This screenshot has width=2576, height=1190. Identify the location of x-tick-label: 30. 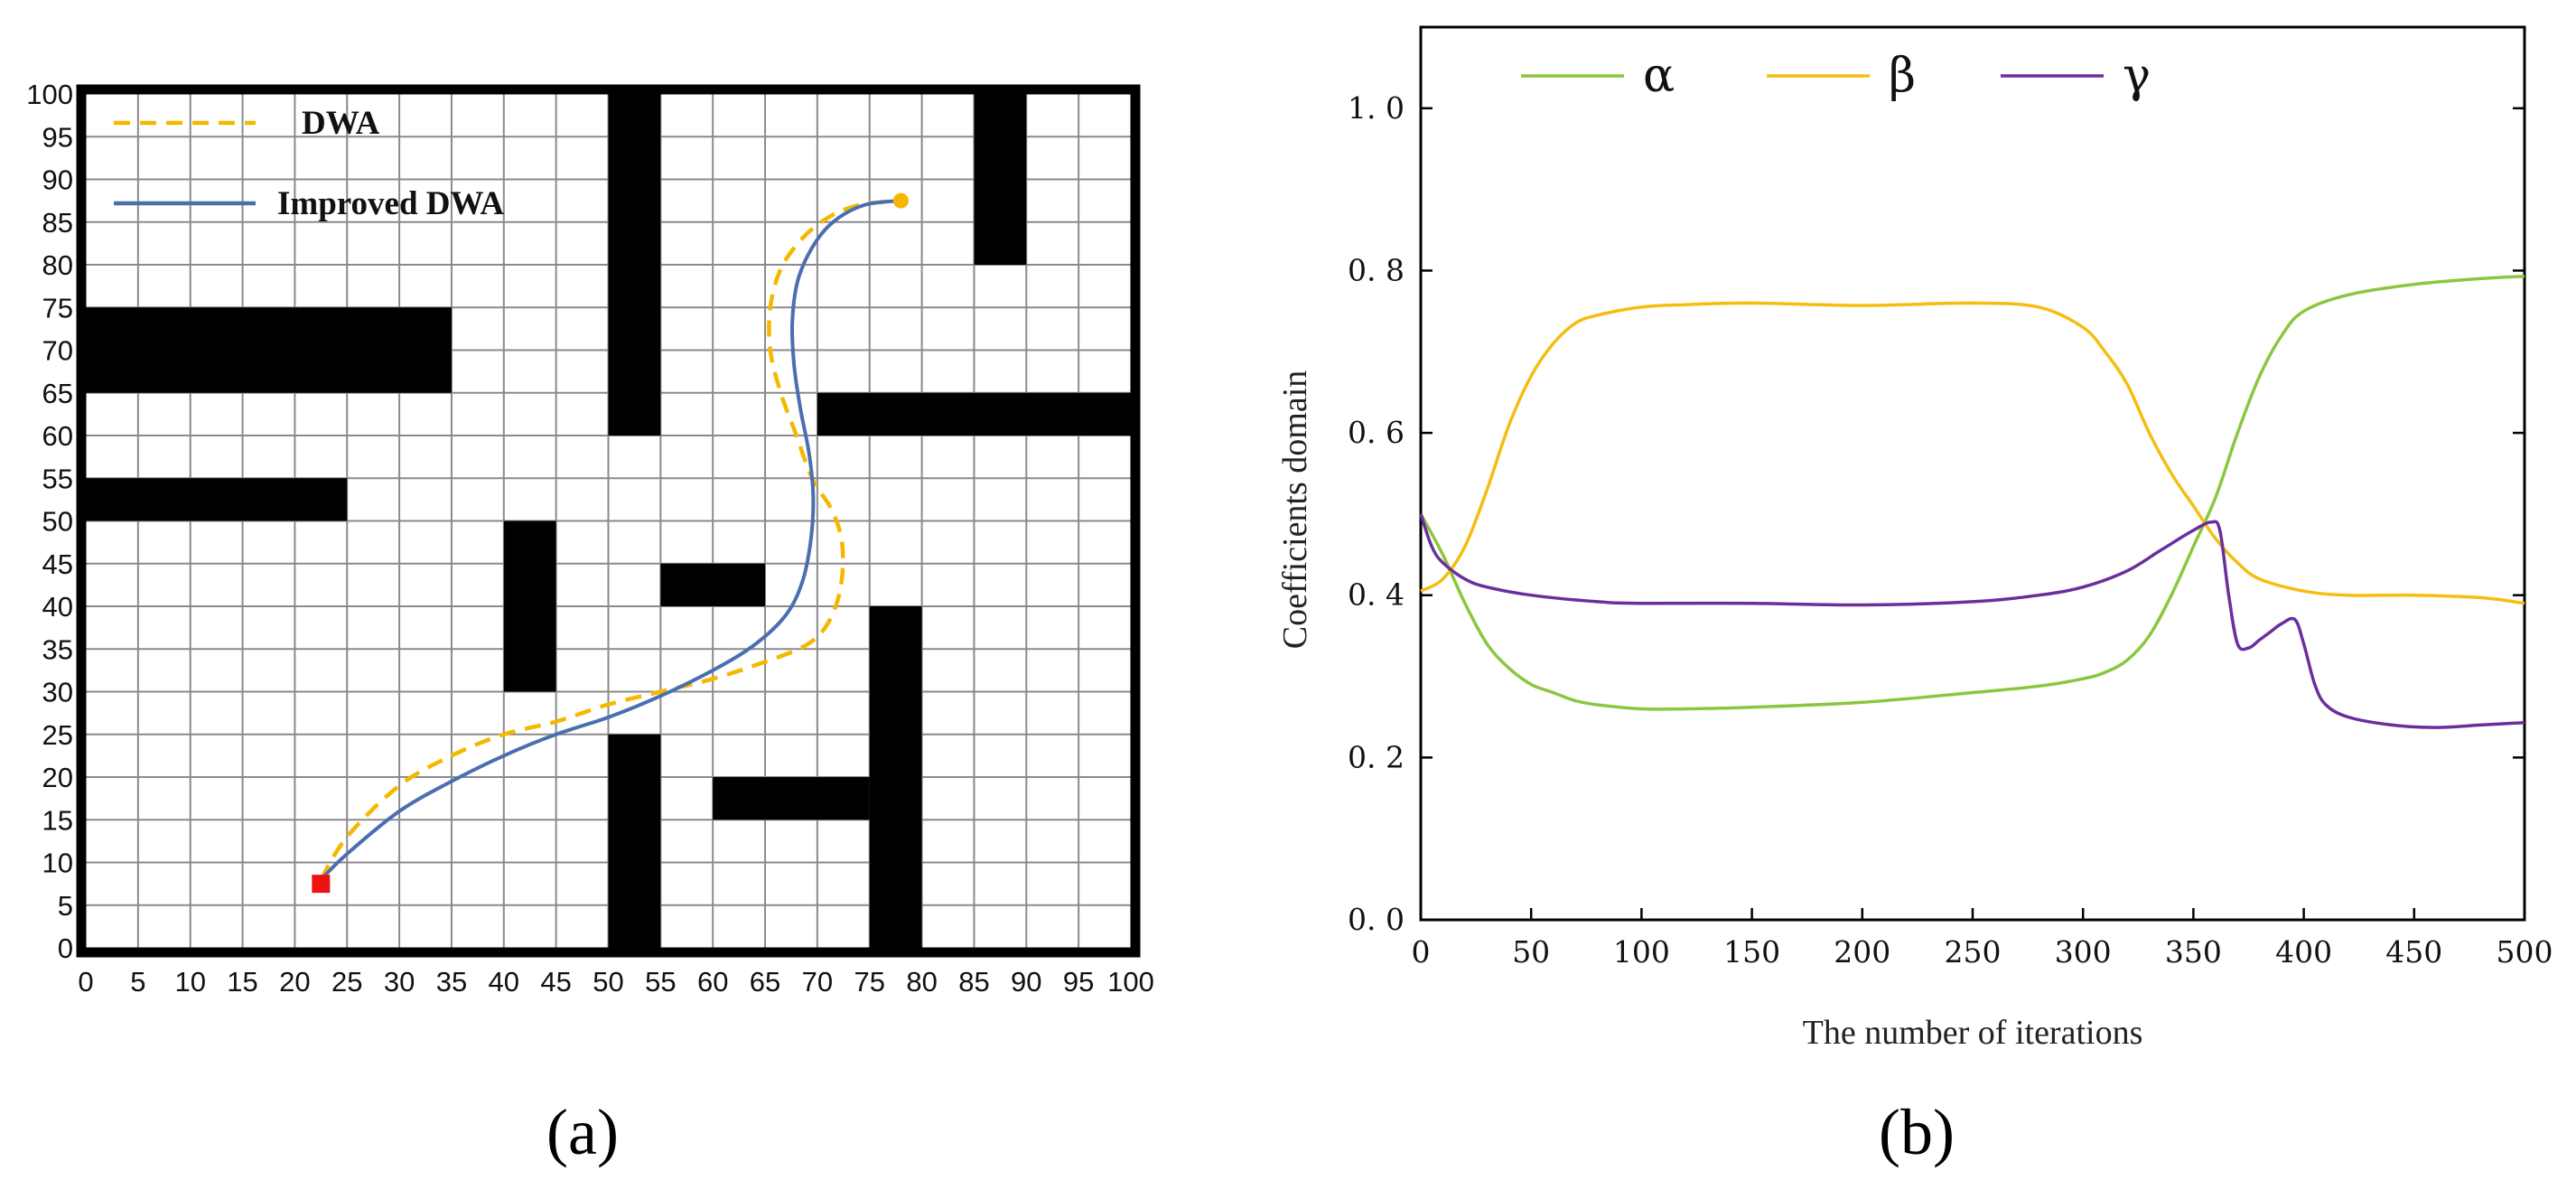
(399, 982).